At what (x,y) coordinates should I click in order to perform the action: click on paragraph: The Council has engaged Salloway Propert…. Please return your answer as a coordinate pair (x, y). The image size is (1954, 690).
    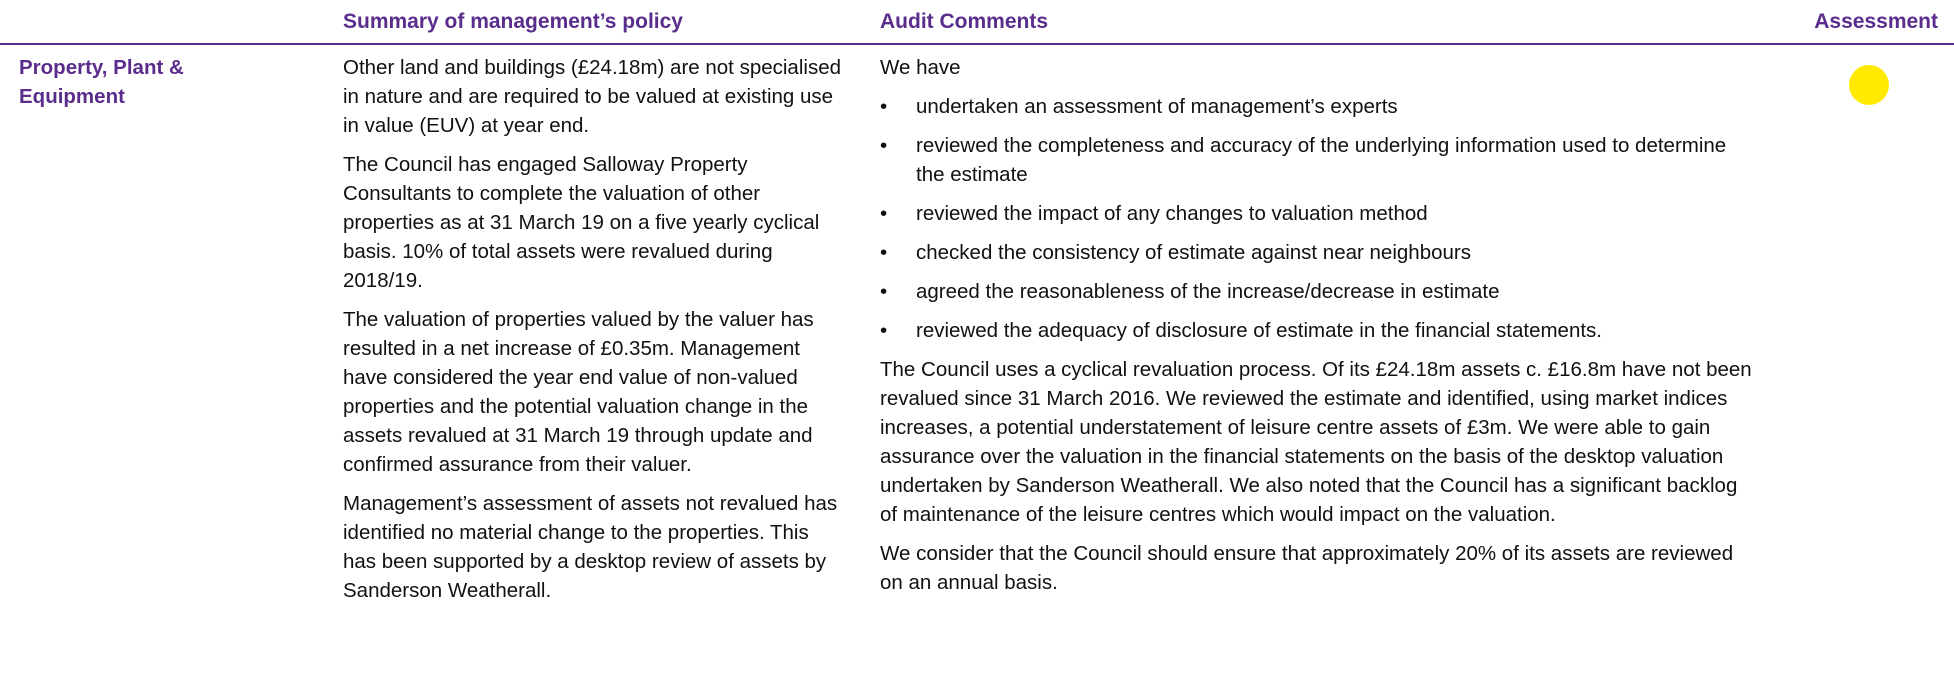
    Looking at the image, I should click on (581, 222).